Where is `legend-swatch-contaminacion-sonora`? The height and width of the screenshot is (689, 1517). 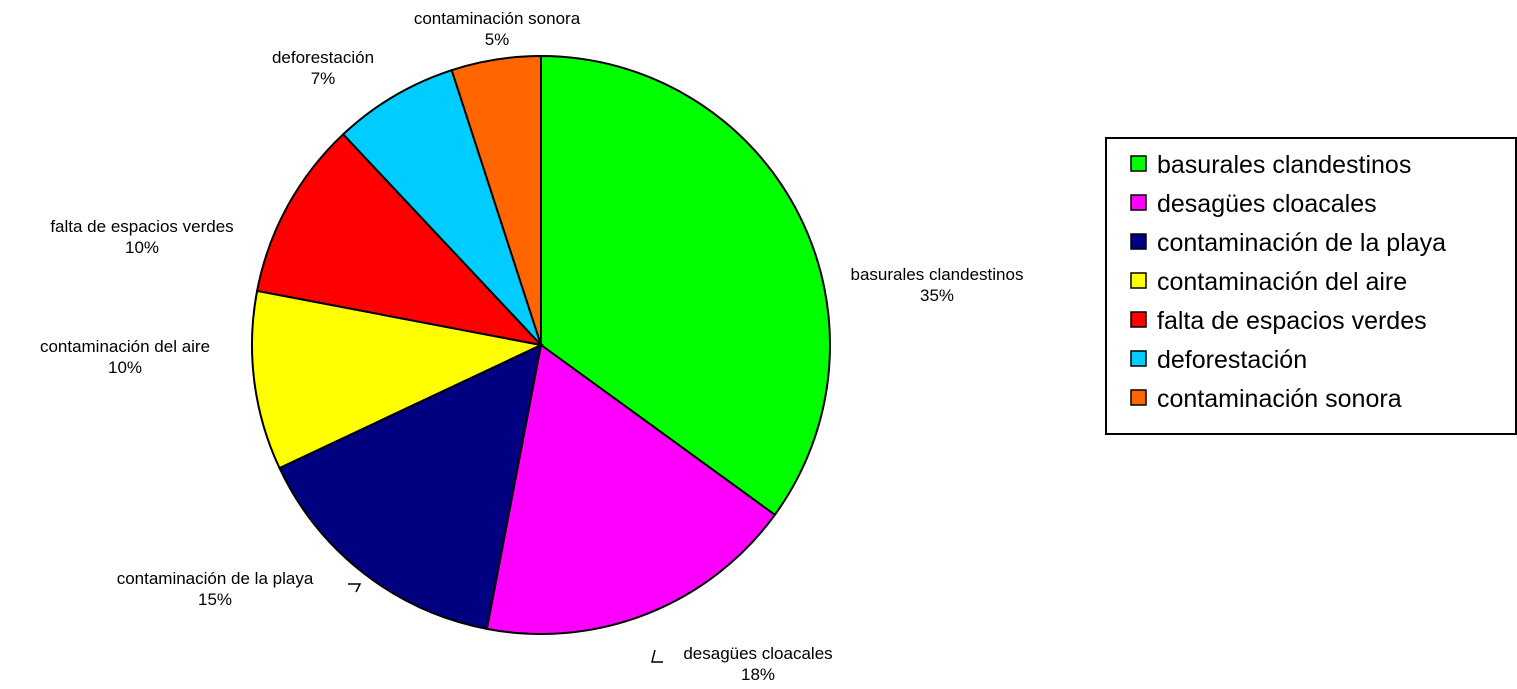
legend-swatch-contaminacion-sonora is located at coordinates (1138, 397).